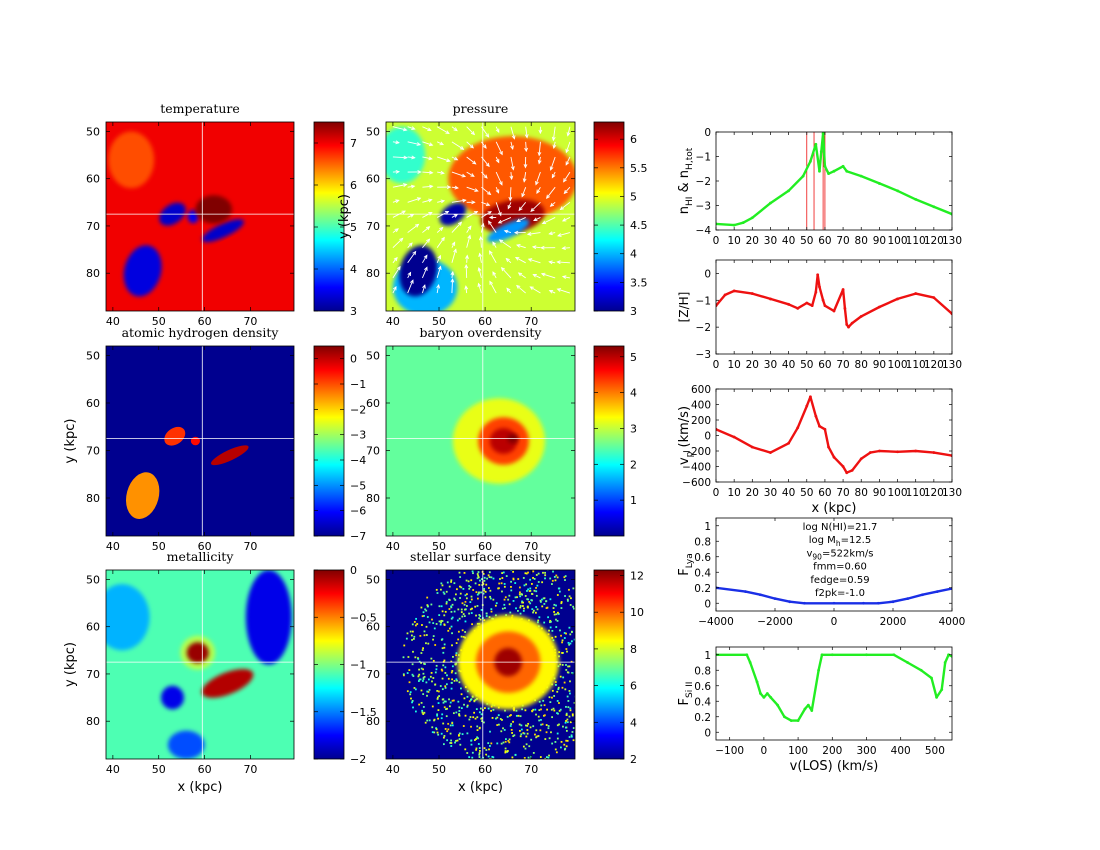 This screenshot has height=850, width=1100. What do you see at coordinates (806, 241) in the screenshot?
I see `nhi-profile-xtick-label: 50` at bounding box center [806, 241].